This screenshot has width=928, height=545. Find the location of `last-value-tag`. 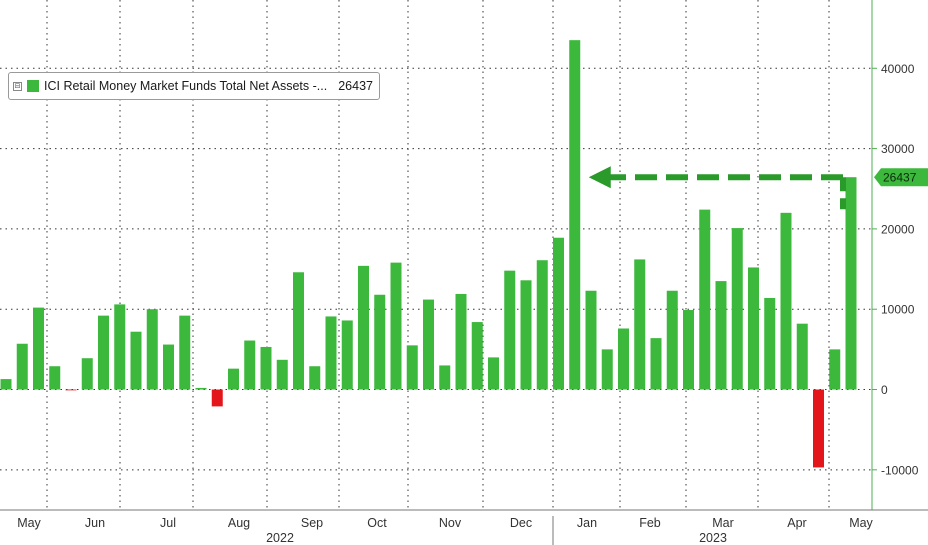

last-value-tag is located at coordinates (901, 177).